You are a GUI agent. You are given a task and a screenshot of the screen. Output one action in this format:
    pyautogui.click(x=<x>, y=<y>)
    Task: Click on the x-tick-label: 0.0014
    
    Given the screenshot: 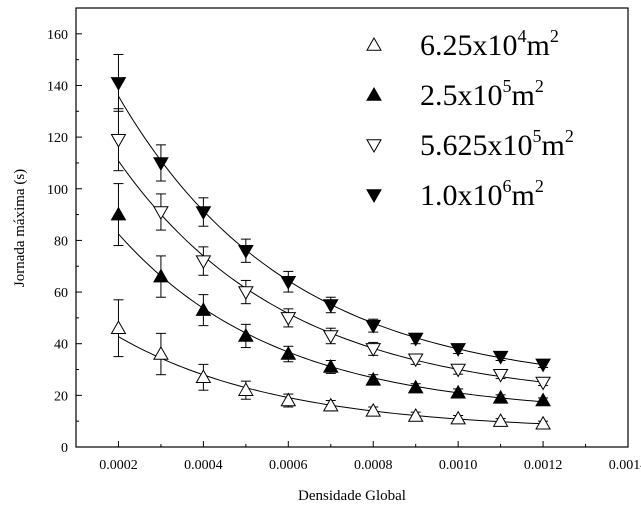 What is the action you would take?
    pyautogui.click(x=625, y=465)
    